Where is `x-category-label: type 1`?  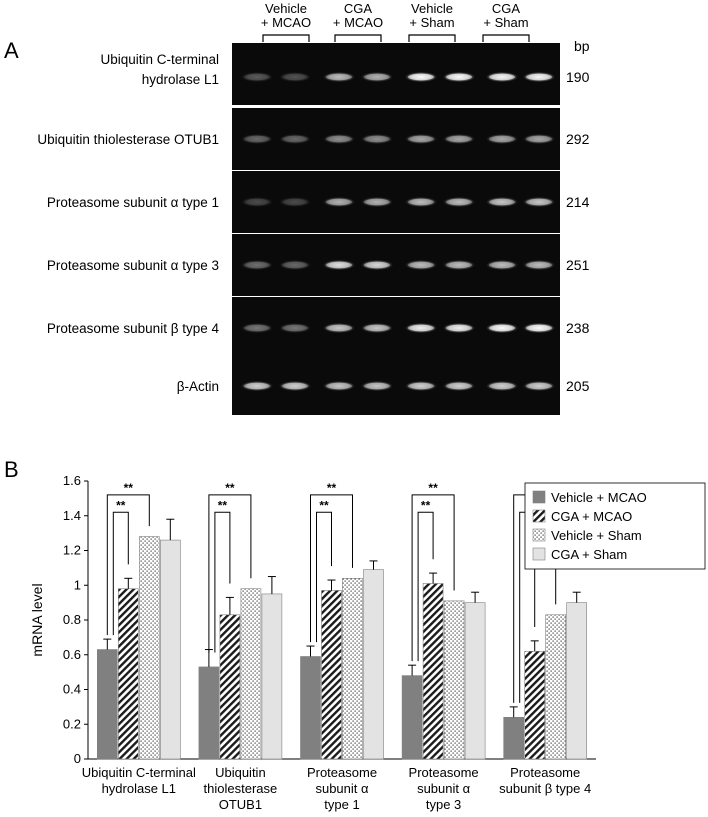 x-category-label: type 1 is located at coordinates (341, 804).